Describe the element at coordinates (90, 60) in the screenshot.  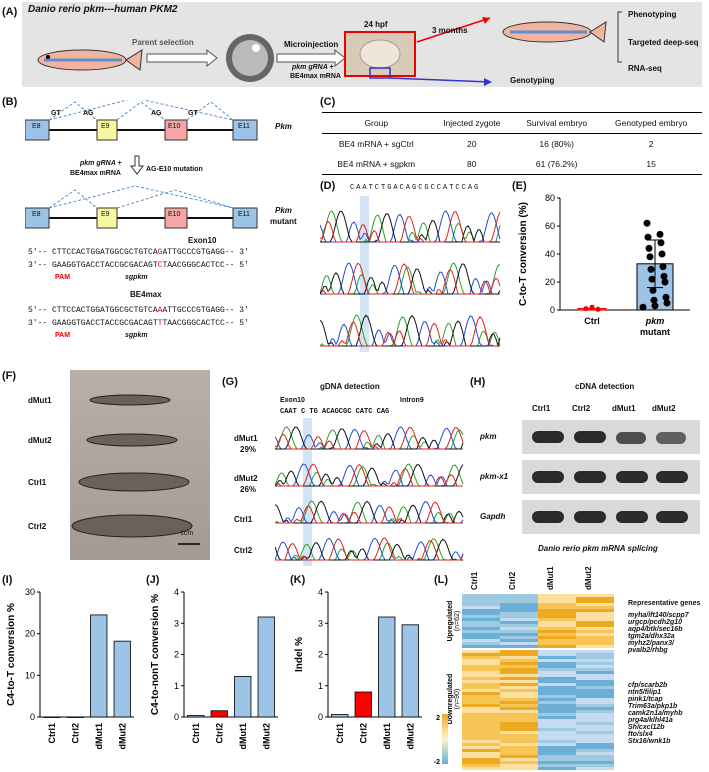
I see `fish-icon` at that location.